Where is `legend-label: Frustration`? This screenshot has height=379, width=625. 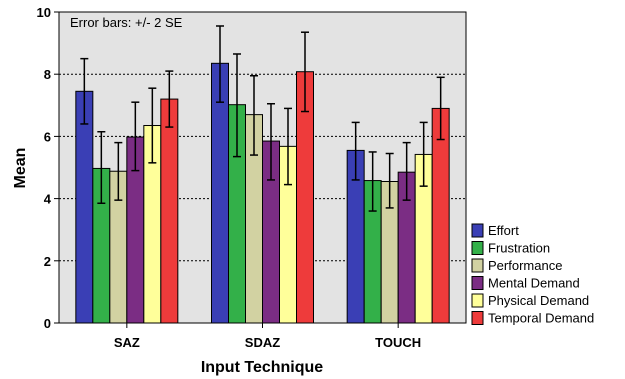 legend-label: Frustration is located at coordinates (519, 248).